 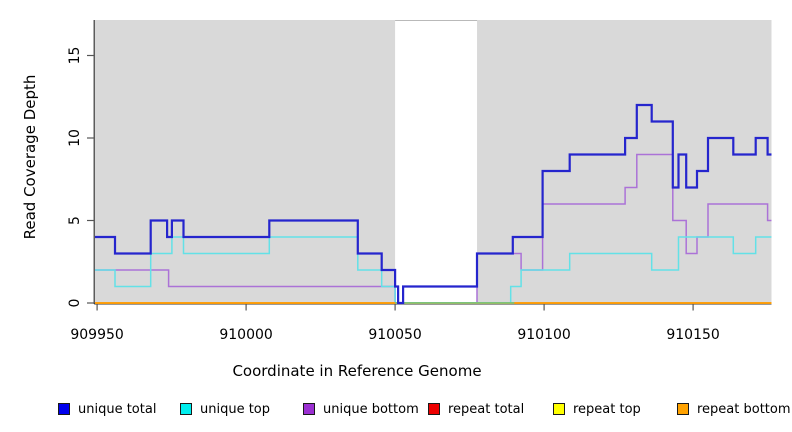 I want to click on unique-total-swatch, so click(x=64, y=409).